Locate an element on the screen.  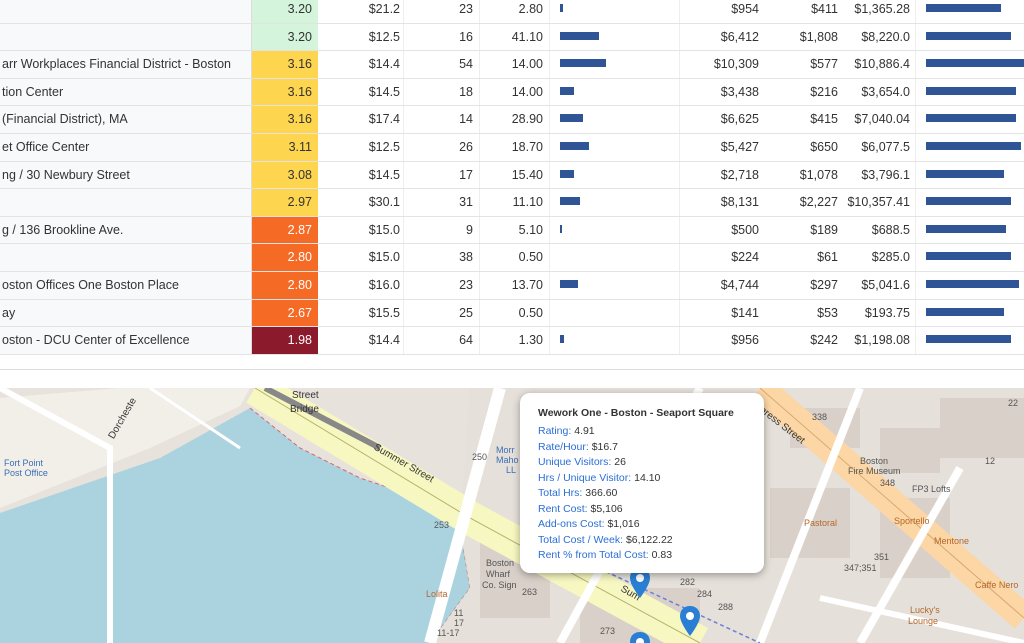
addons-cost-cell: $2,227 is located at coordinates (818, 202).